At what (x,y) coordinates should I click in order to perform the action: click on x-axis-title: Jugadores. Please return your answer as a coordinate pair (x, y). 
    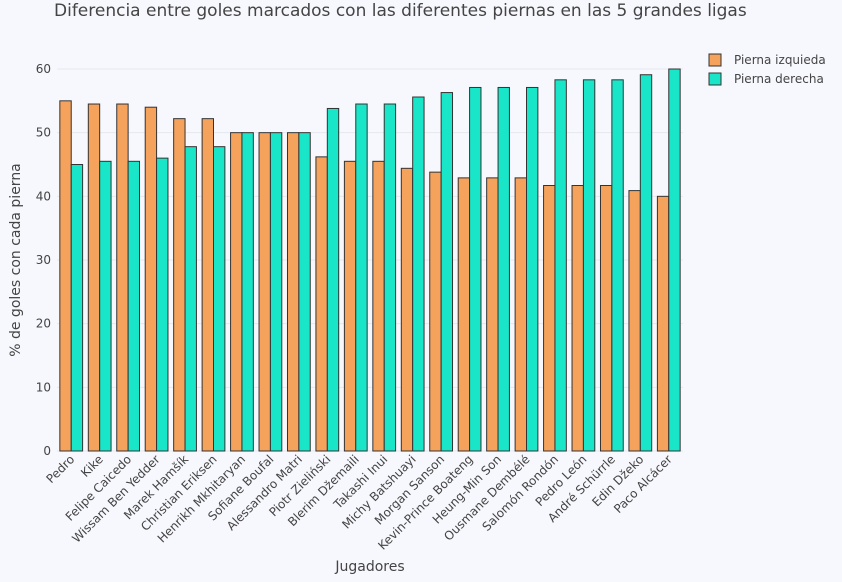
    Looking at the image, I should click on (369, 567).